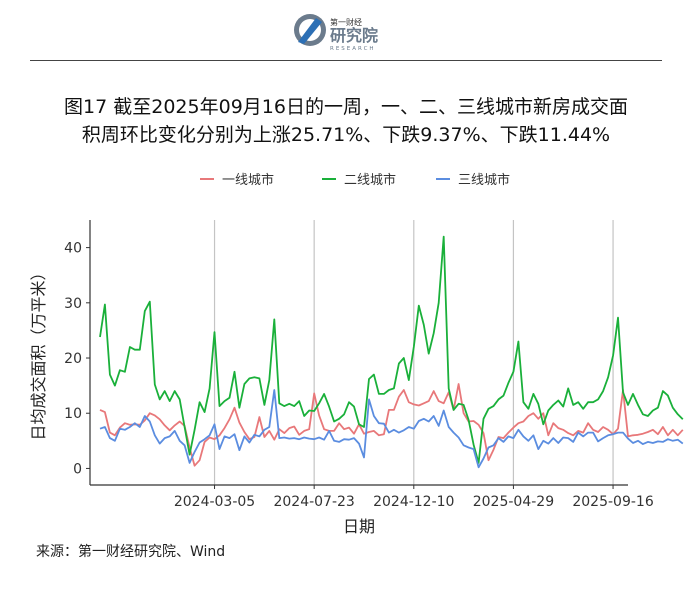  What do you see at coordinates (313, 502) in the screenshot?
I see `x-tick-label: 2024-07-23` at bounding box center [313, 502].